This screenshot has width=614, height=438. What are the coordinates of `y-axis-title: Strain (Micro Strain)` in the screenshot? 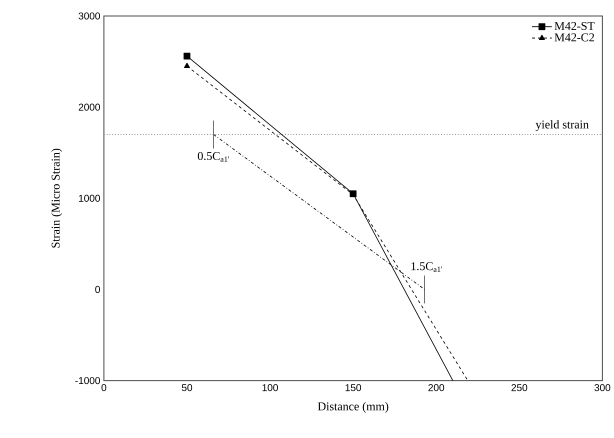 It's located at (56, 198).